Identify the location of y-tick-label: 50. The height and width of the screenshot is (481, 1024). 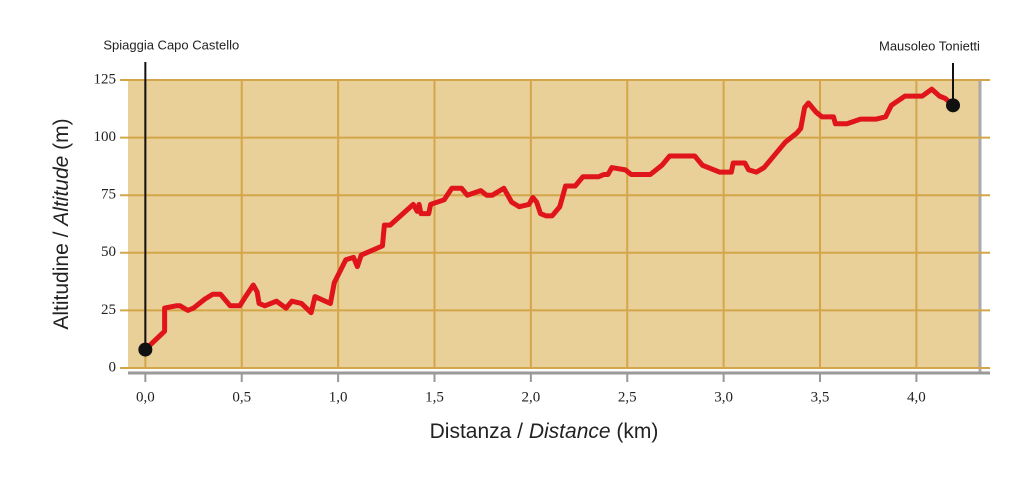
(108, 252).